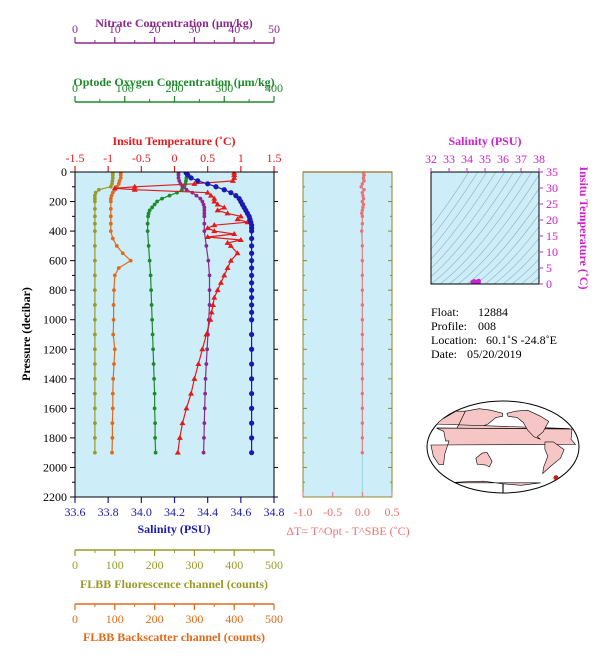  Describe the element at coordinates (234, 29) in the screenshot. I see `nitrate-tick-label: 40` at that location.